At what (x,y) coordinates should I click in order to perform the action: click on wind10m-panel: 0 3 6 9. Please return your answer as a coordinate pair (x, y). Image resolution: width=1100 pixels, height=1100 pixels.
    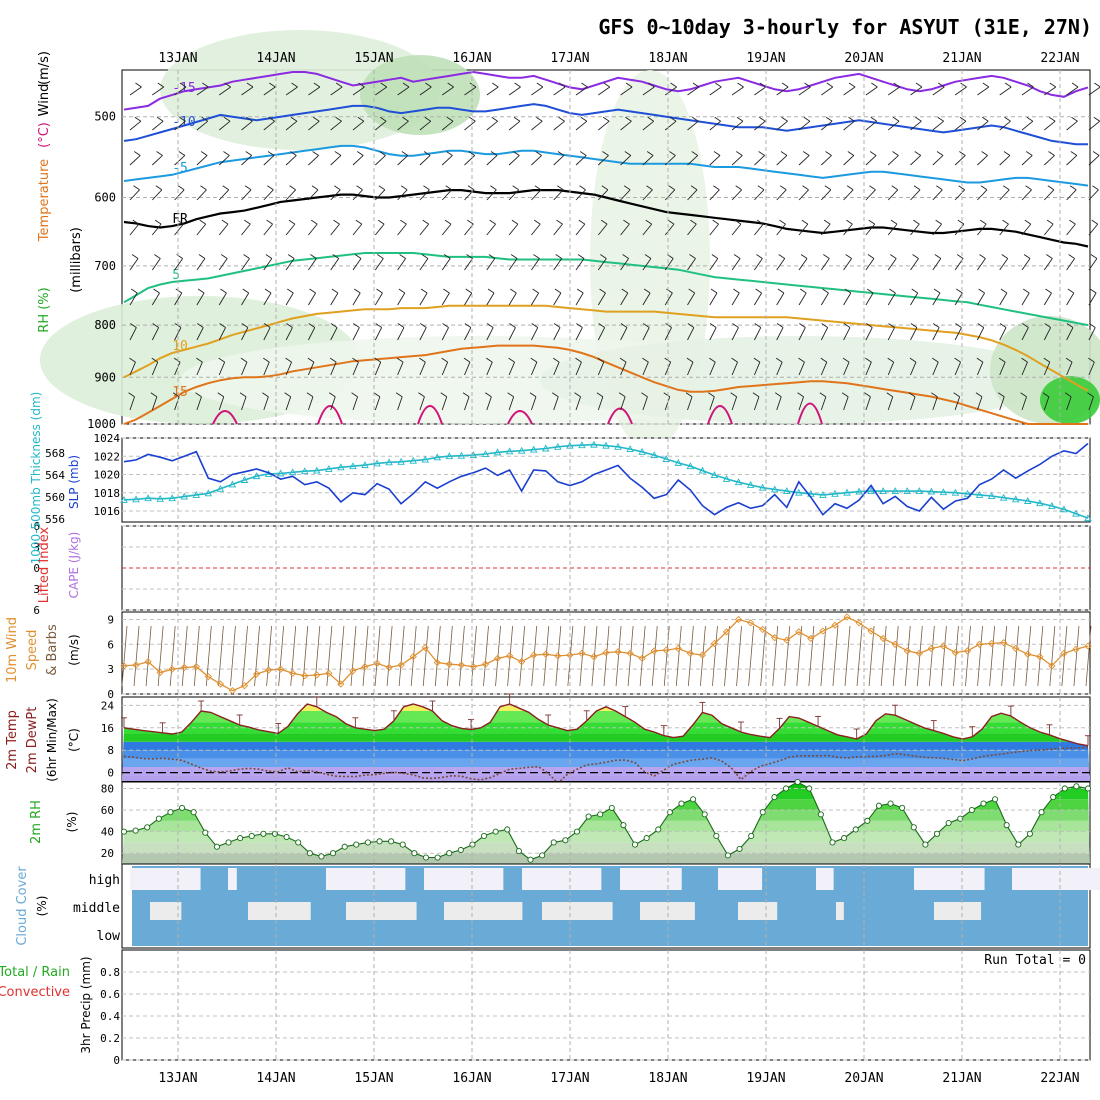
    Looking at the image, I should click on (599, 656).